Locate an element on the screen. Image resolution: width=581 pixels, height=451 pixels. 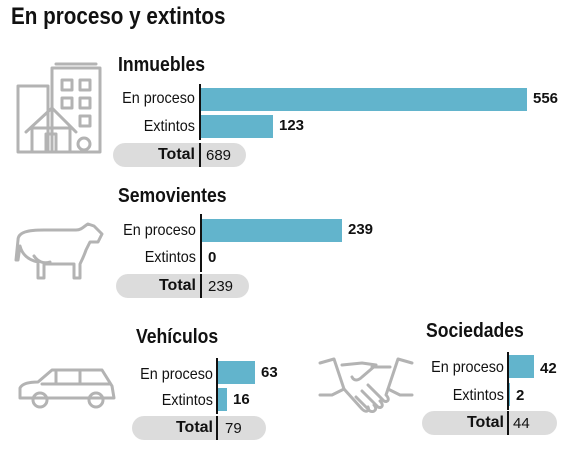
vehiculos-cat-extintos: Extintos is located at coordinates (187, 400).